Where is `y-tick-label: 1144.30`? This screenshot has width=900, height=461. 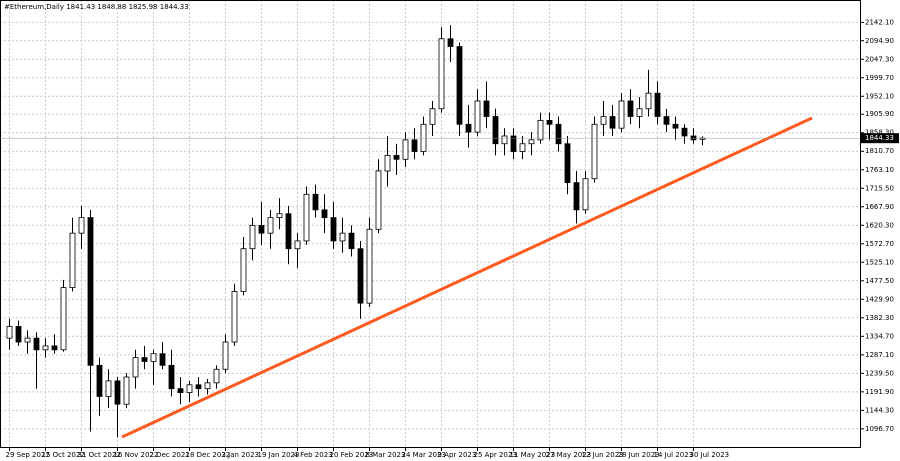 y-tick-label: 1144.30 is located at coordinates (879, 410).